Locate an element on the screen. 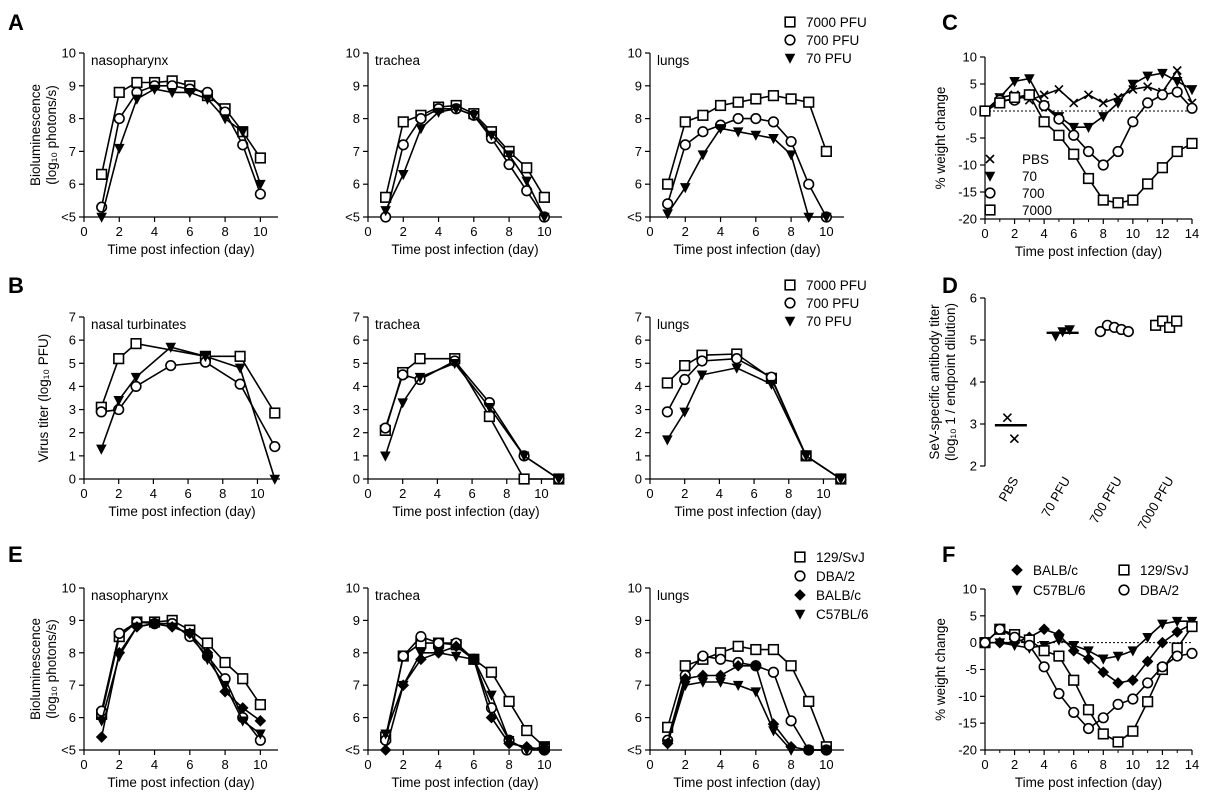  category-label: 700 PFU is located at coordinates (1105, 500).